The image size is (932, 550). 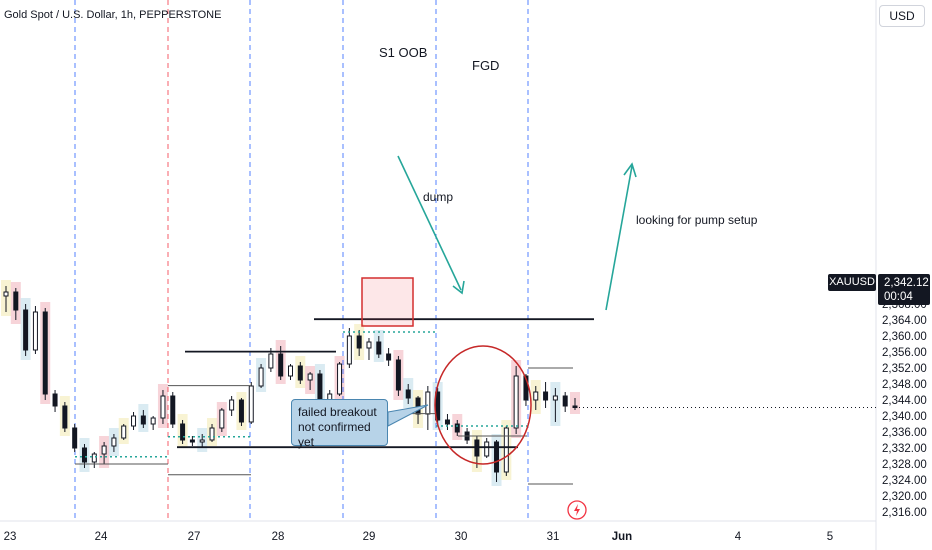 I want to click on y-tick-label: 2,336.00, so click(x=904, y=433).